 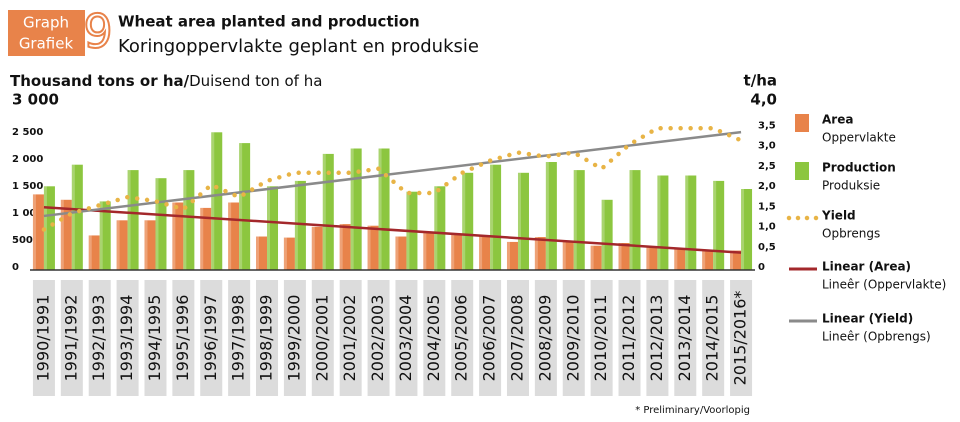 I want to click on legend-label: Lineêr (Oppervlakte), so click(x=884, y=285).